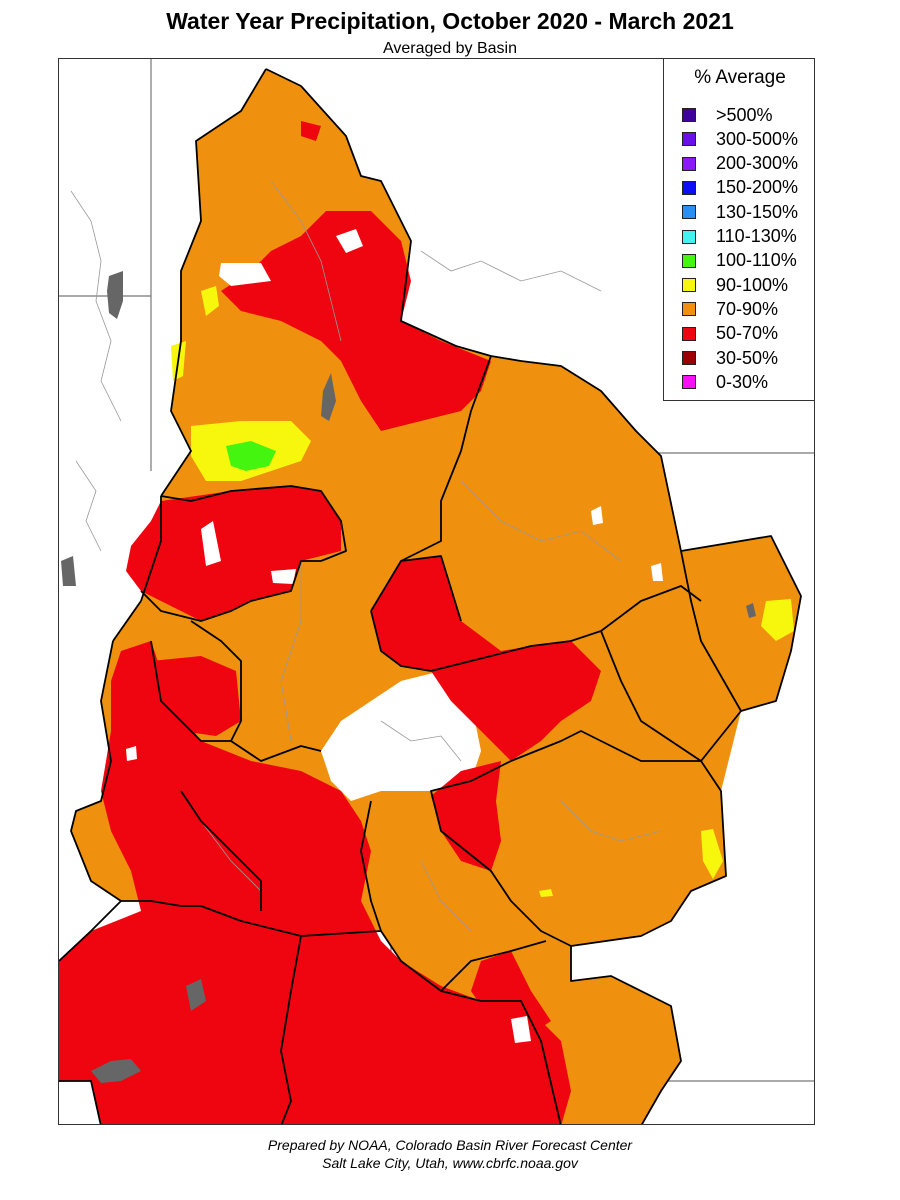 The width and height of the screenshot is (900, 1200). I want to click on no-data-region-central, so click(401, 736).